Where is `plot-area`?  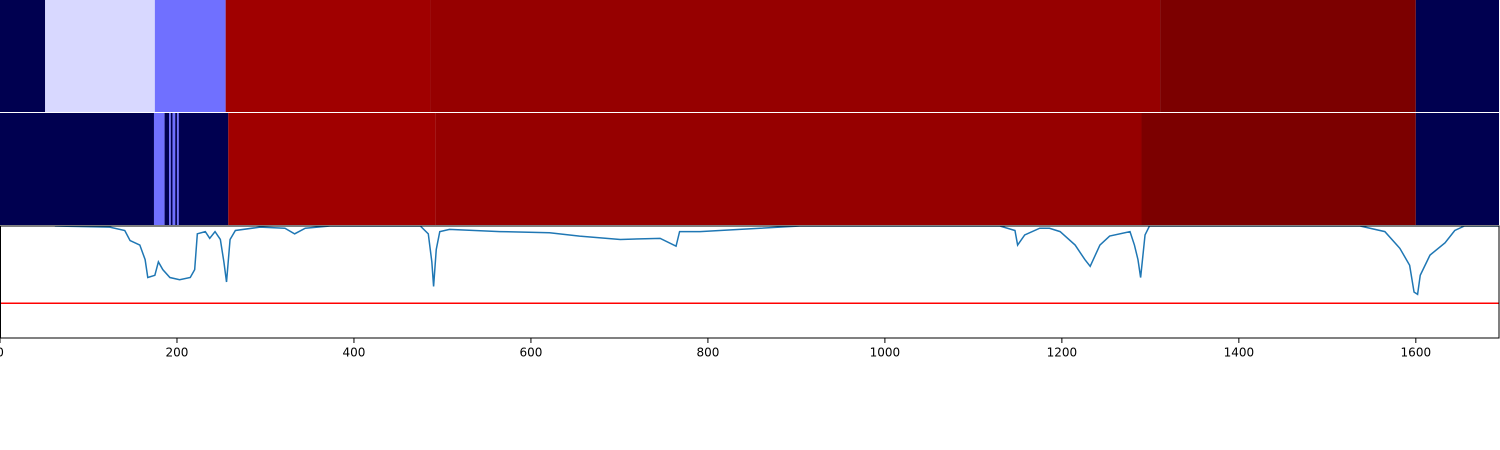
plot-area is located at coordinates (776, 261).